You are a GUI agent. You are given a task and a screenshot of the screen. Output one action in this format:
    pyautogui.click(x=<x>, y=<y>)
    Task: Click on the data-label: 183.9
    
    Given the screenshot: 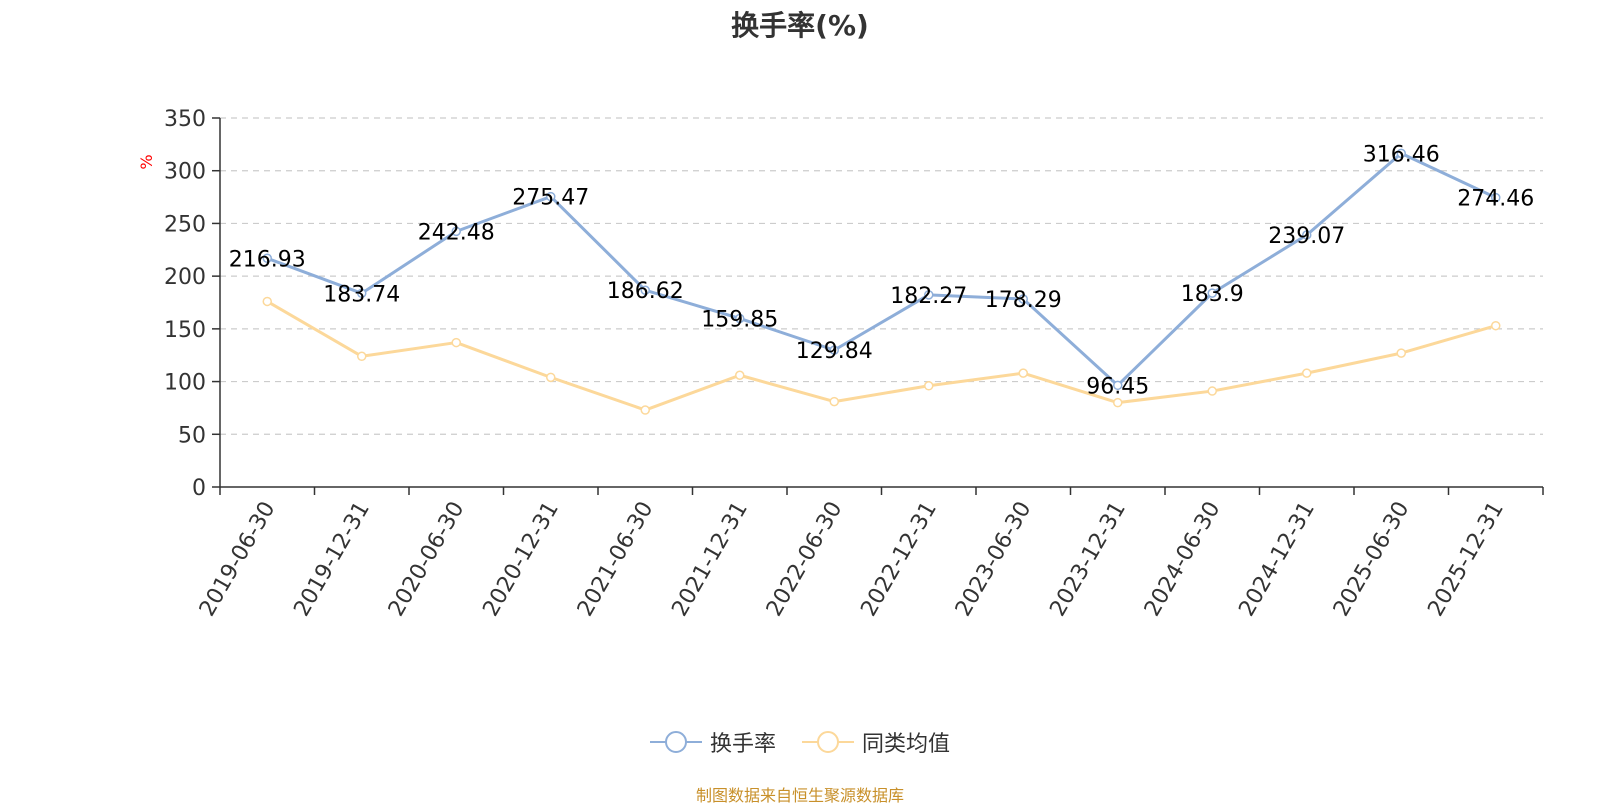 What is the action you would take?
    pyautogui.click(x=1212, y=294)
    